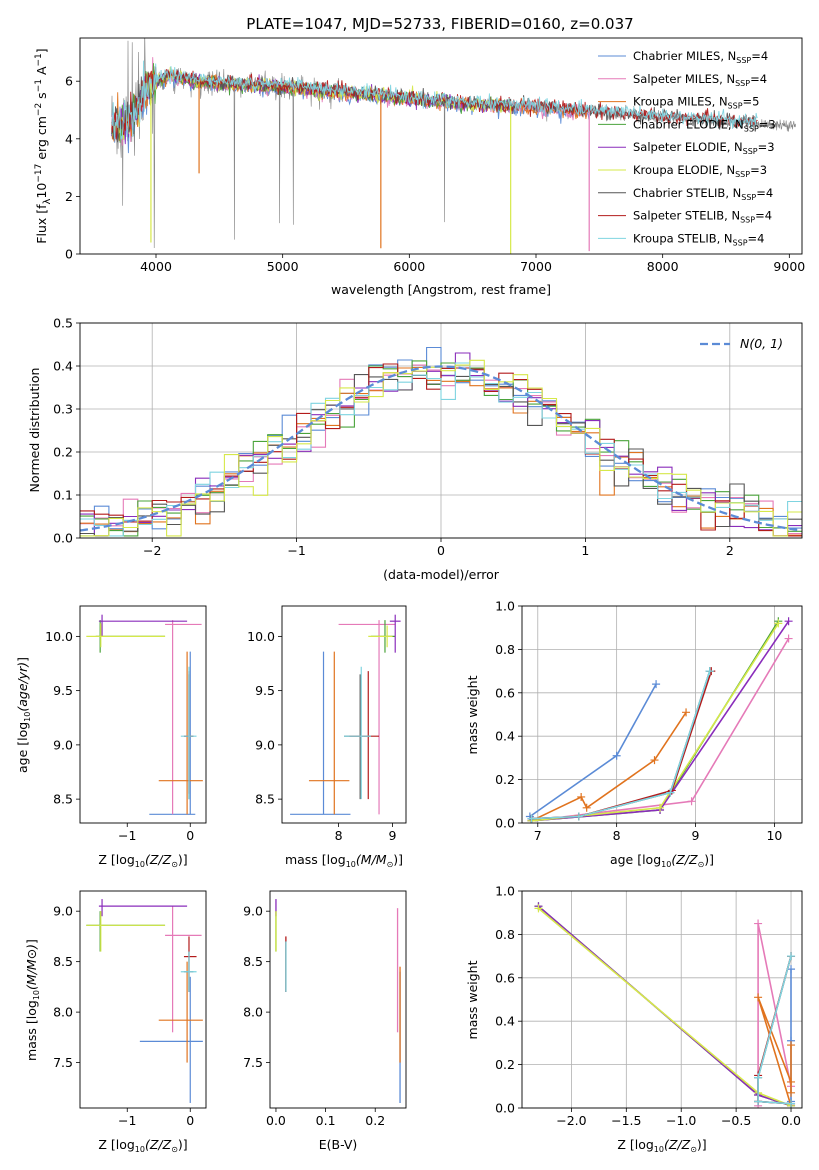 This screenshot has height=1170, width=819. I want to click on mass-vs-Z-frame, so click(143, 999).